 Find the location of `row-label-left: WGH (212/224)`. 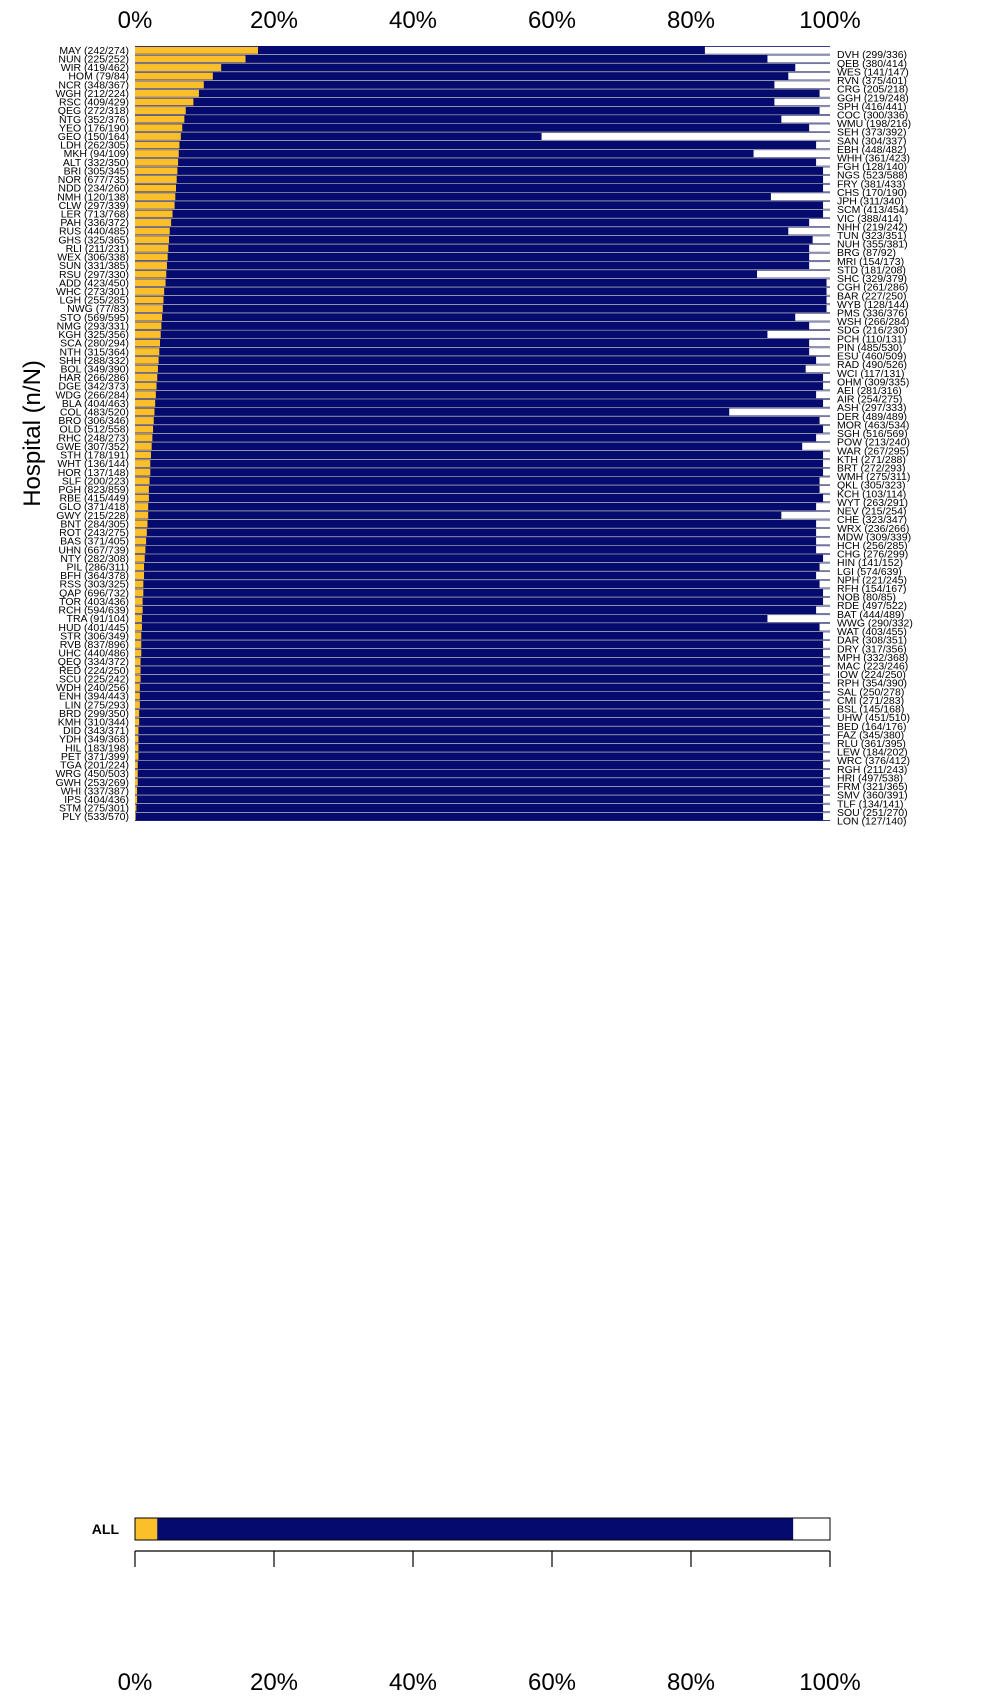

row-label-left: WGH (212/224) is located at coordinates (92, 94).